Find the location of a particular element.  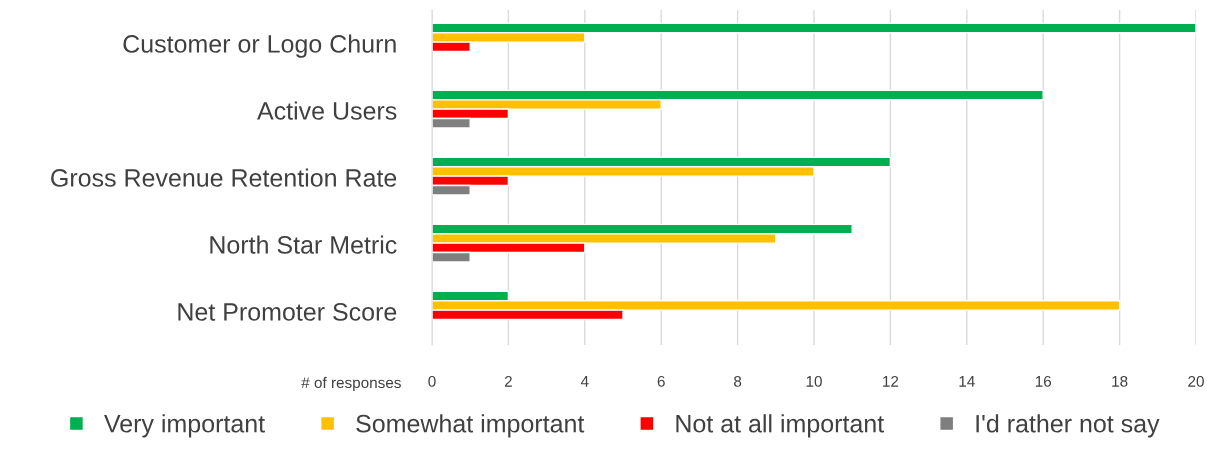

x-tick-label: 18 is located at coordinates (1120, 381).